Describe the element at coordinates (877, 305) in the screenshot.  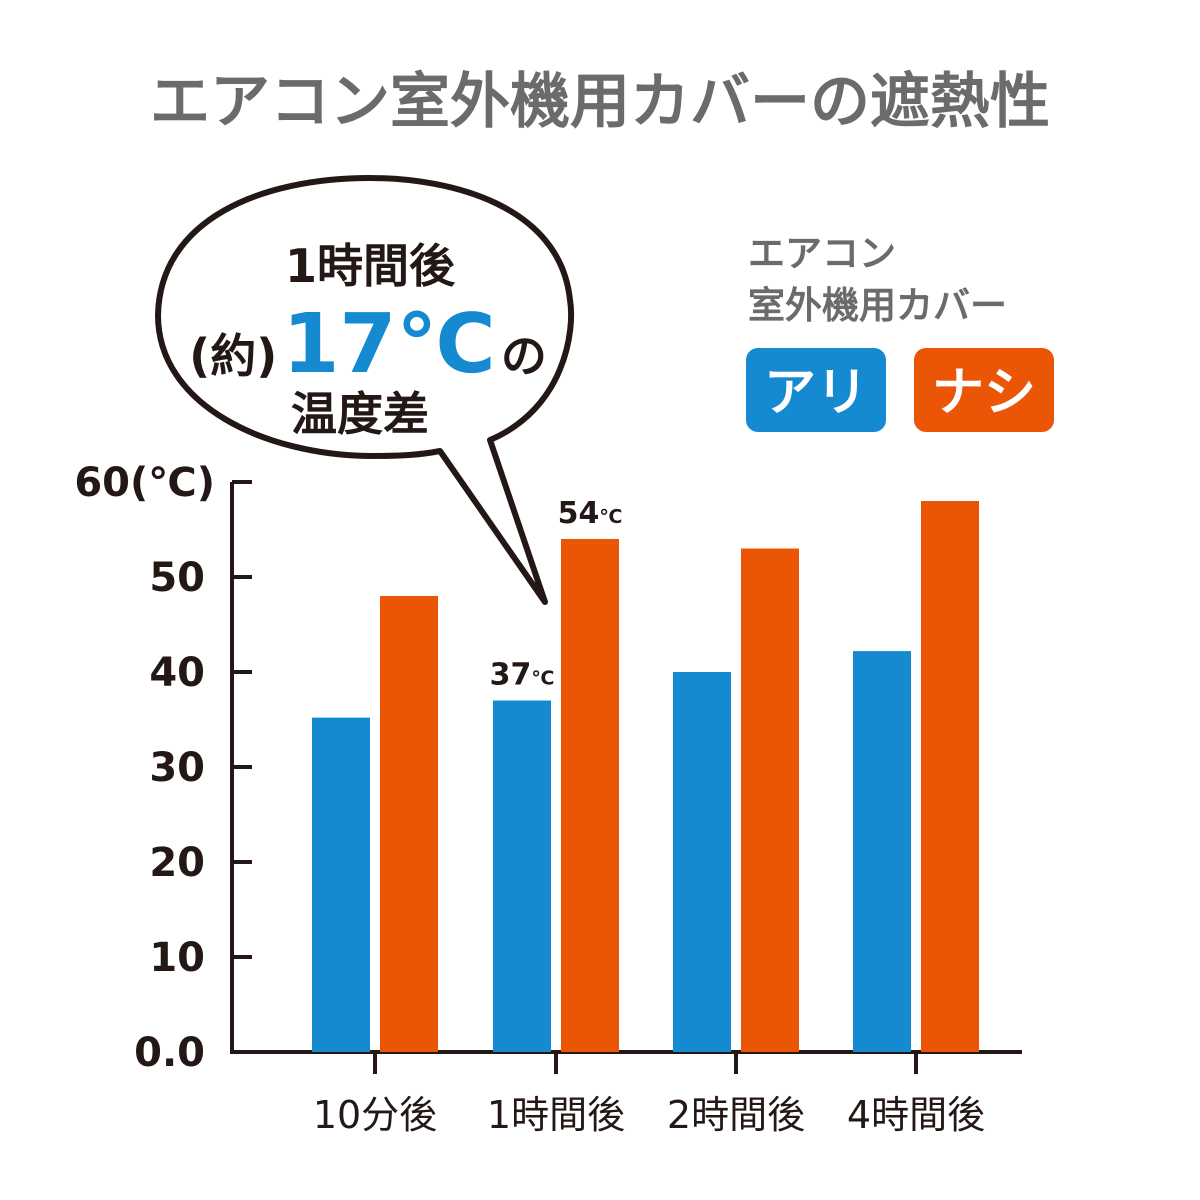
I see `legend-title-line2: 室外機用カバー` at that location.